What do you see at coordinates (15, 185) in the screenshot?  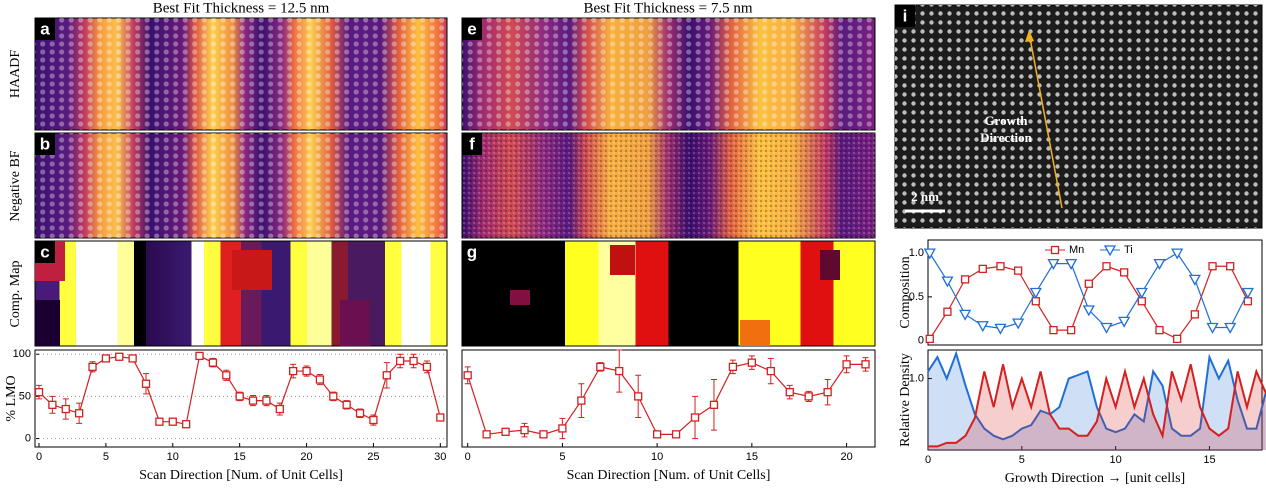 I see `row-label: Negative BF` at bounding box center [15, 185].